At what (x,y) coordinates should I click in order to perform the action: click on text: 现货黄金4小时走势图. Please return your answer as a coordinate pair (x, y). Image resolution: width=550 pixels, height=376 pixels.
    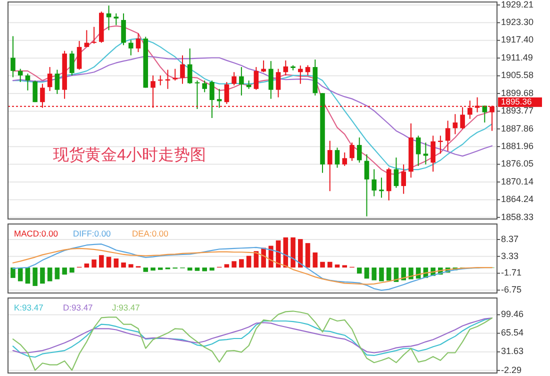
    Looking at the image, I should click on (129, 155).